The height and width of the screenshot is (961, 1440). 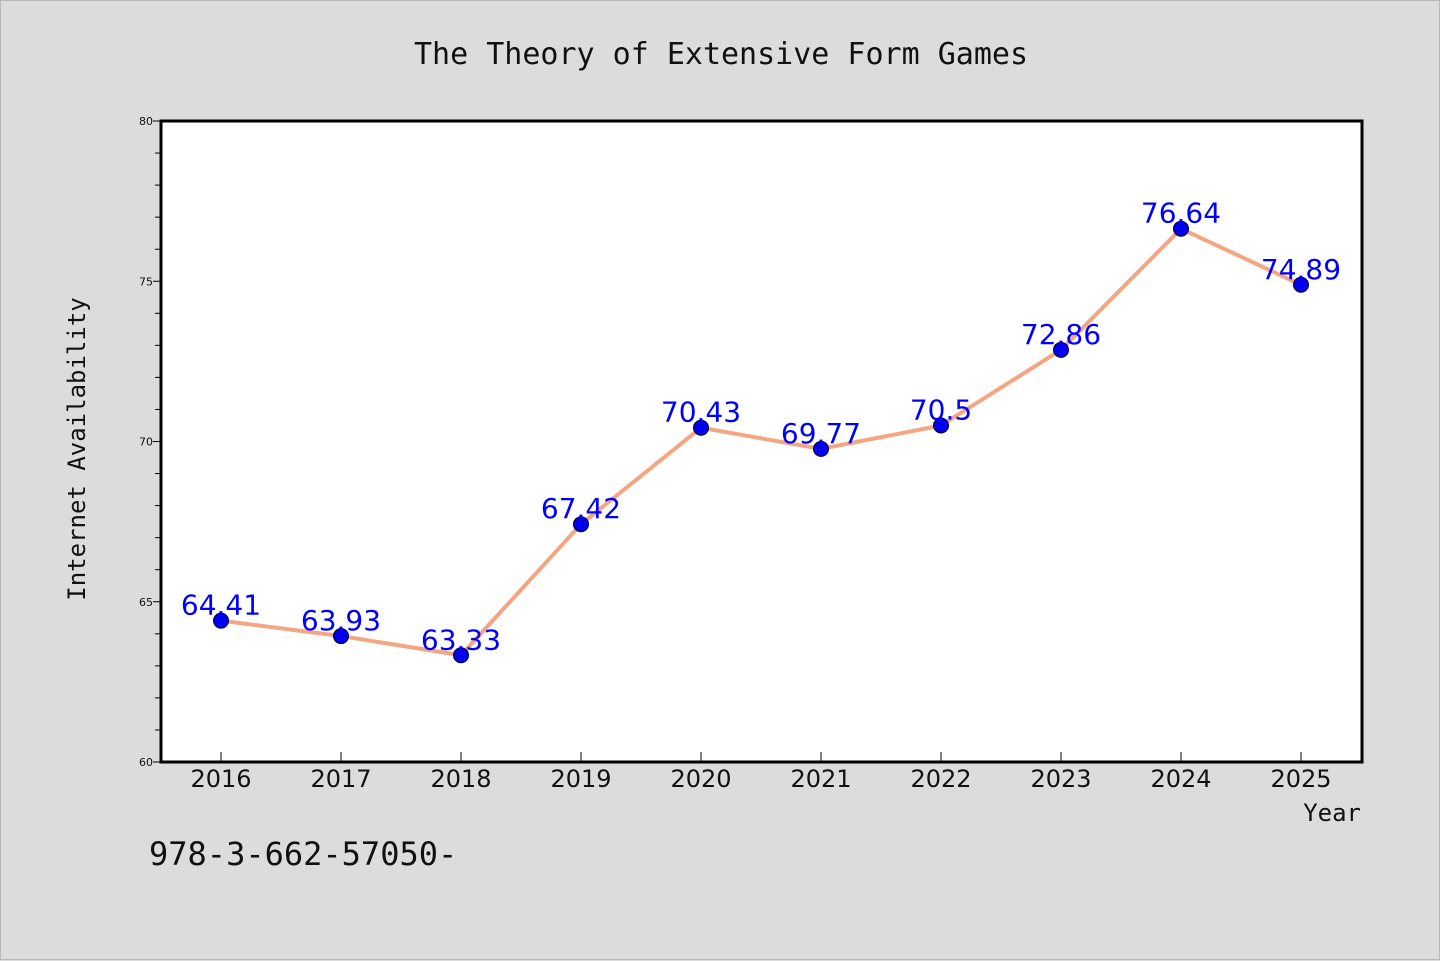 What do you see at coordinates (820, 779) in the screenshot?
I see `x-tick-label: 2021` at bounding box center [820, 779].